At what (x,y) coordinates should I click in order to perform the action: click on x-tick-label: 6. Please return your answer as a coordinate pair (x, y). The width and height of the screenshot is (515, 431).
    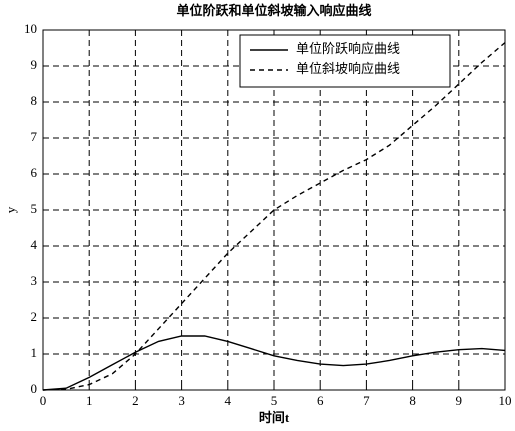
    Looking at the image, I should click on (320, 400).